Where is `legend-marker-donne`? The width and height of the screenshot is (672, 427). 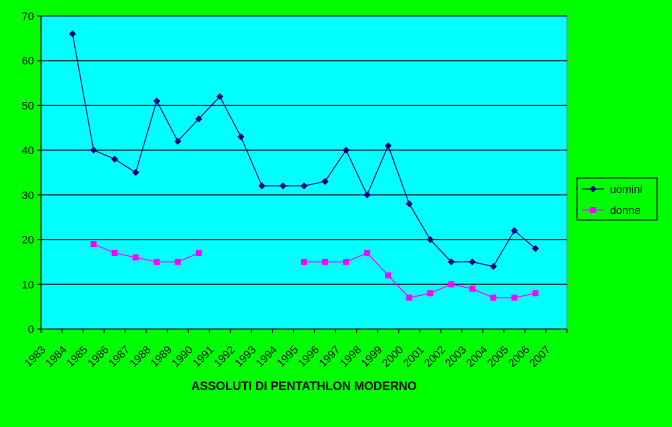 legend-marker-donne is located at coordinates (593, 210).